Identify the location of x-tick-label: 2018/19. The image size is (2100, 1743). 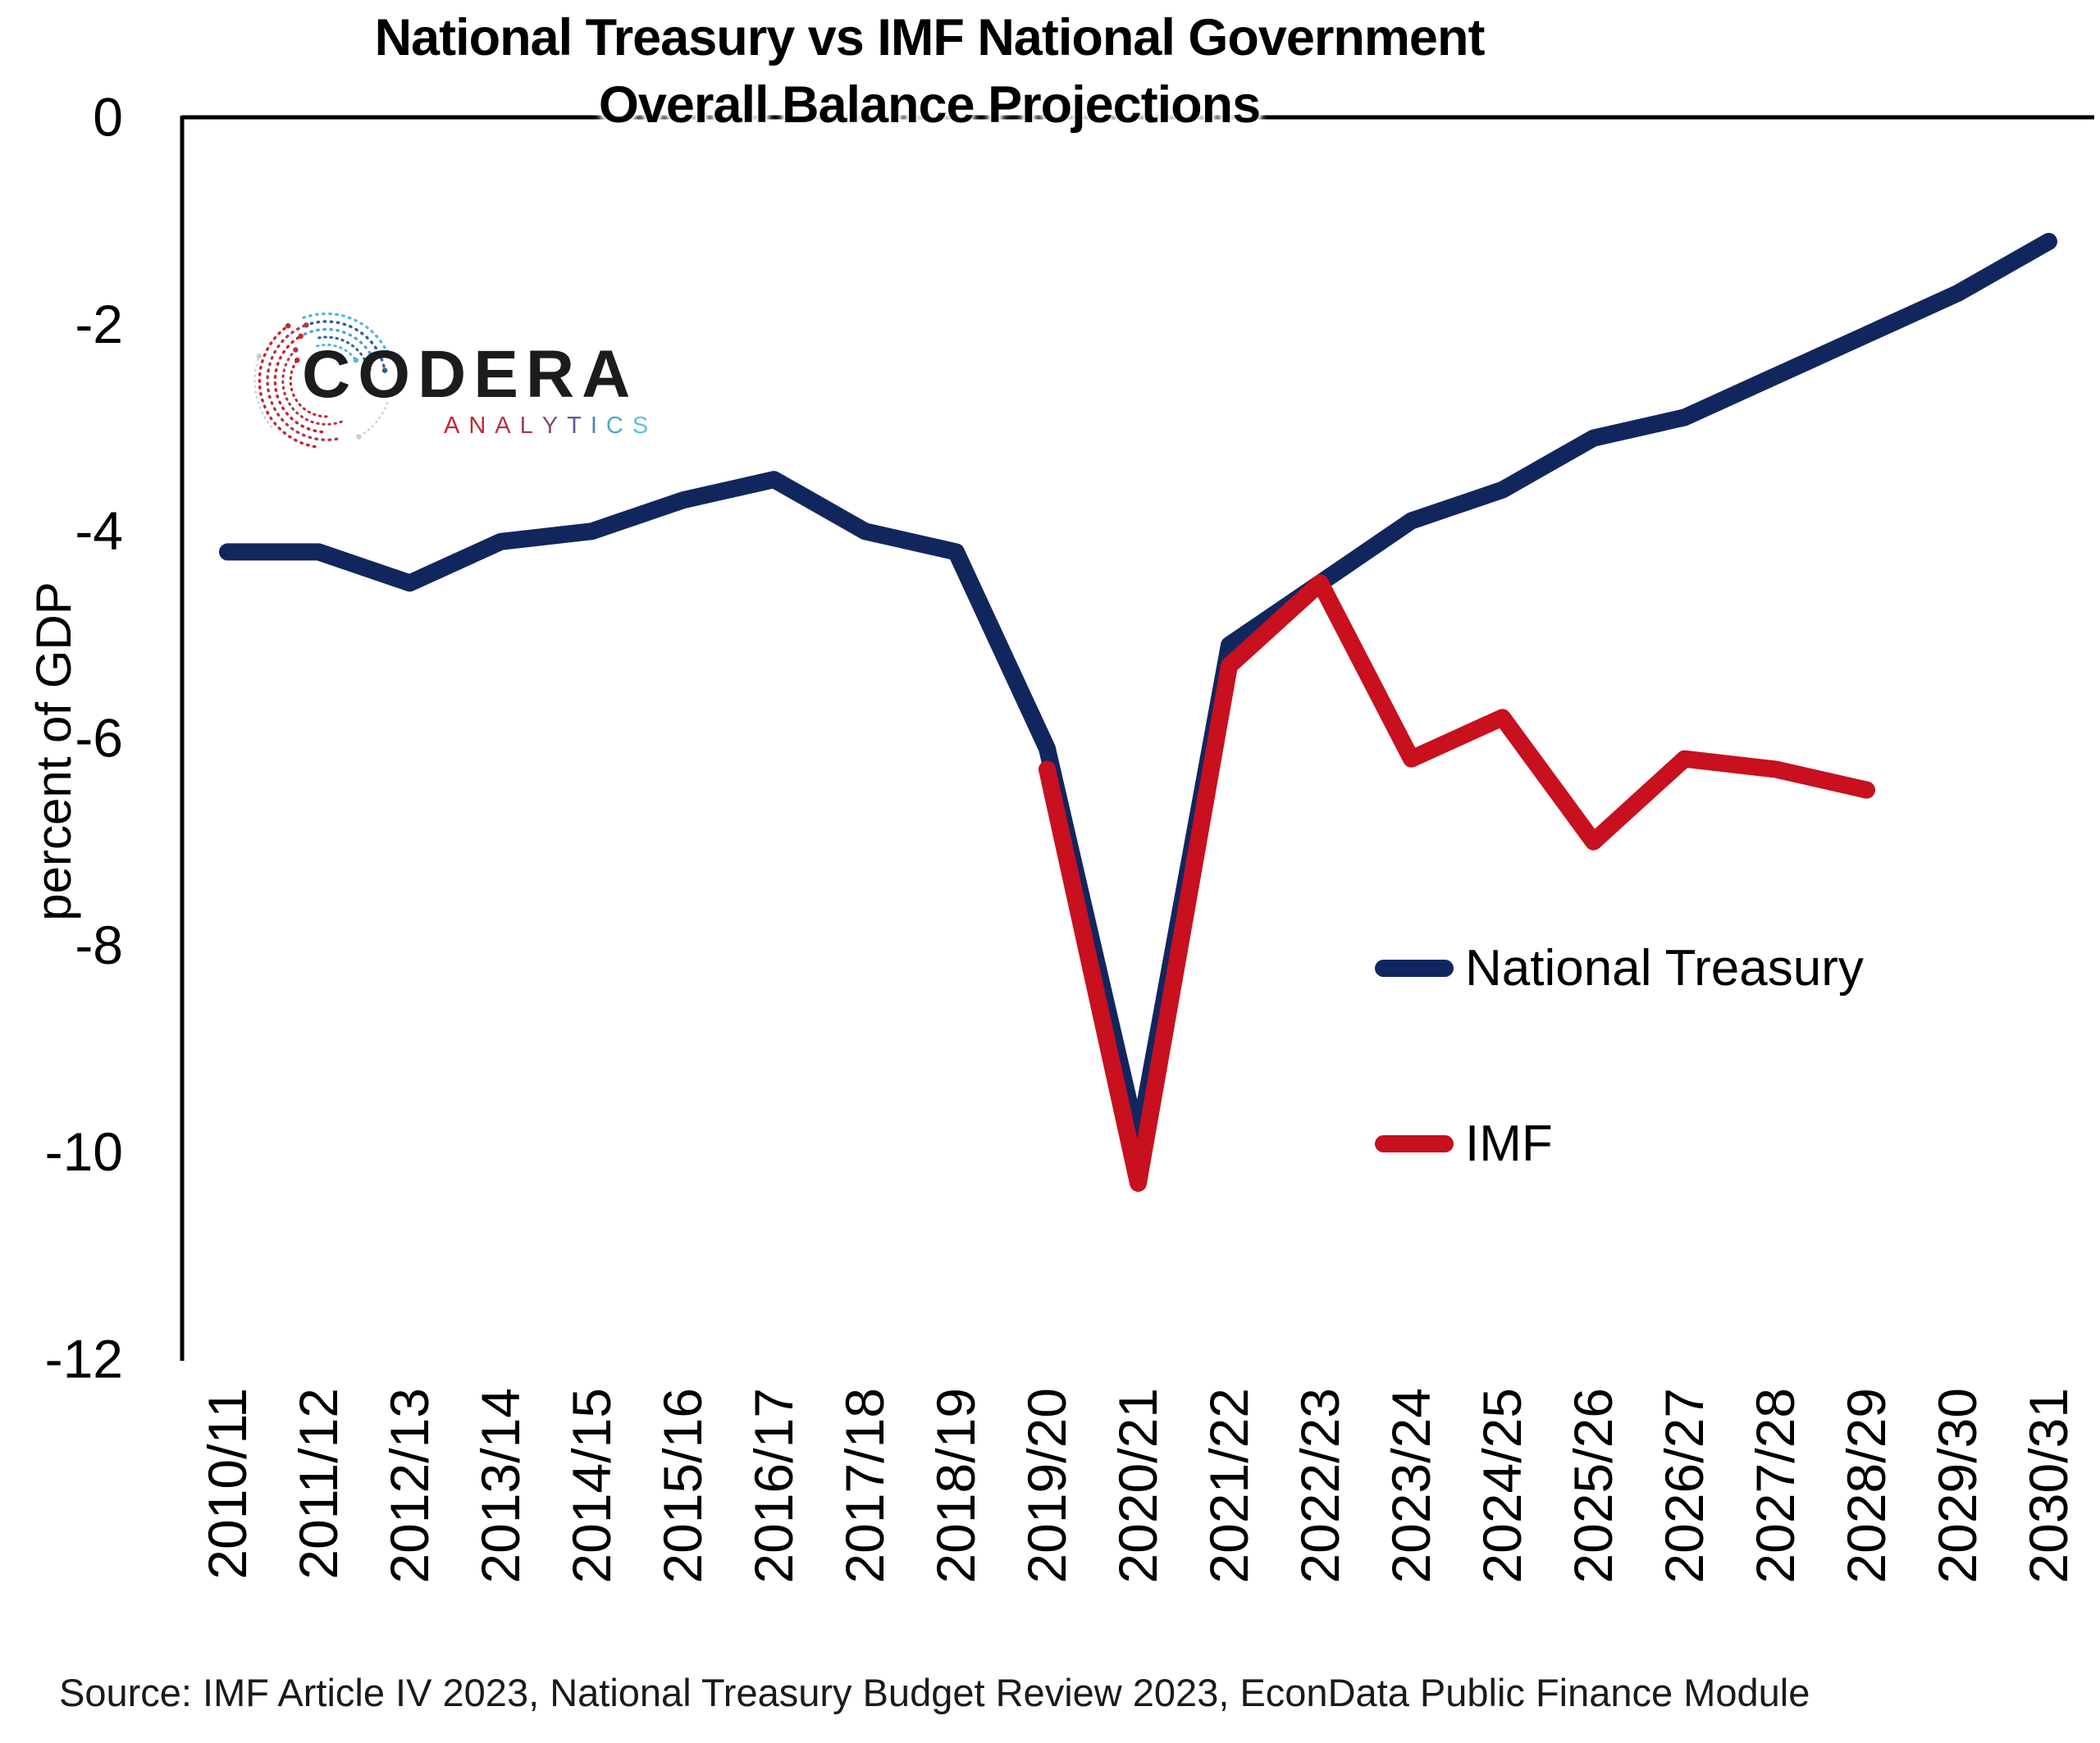
(956, 1486).